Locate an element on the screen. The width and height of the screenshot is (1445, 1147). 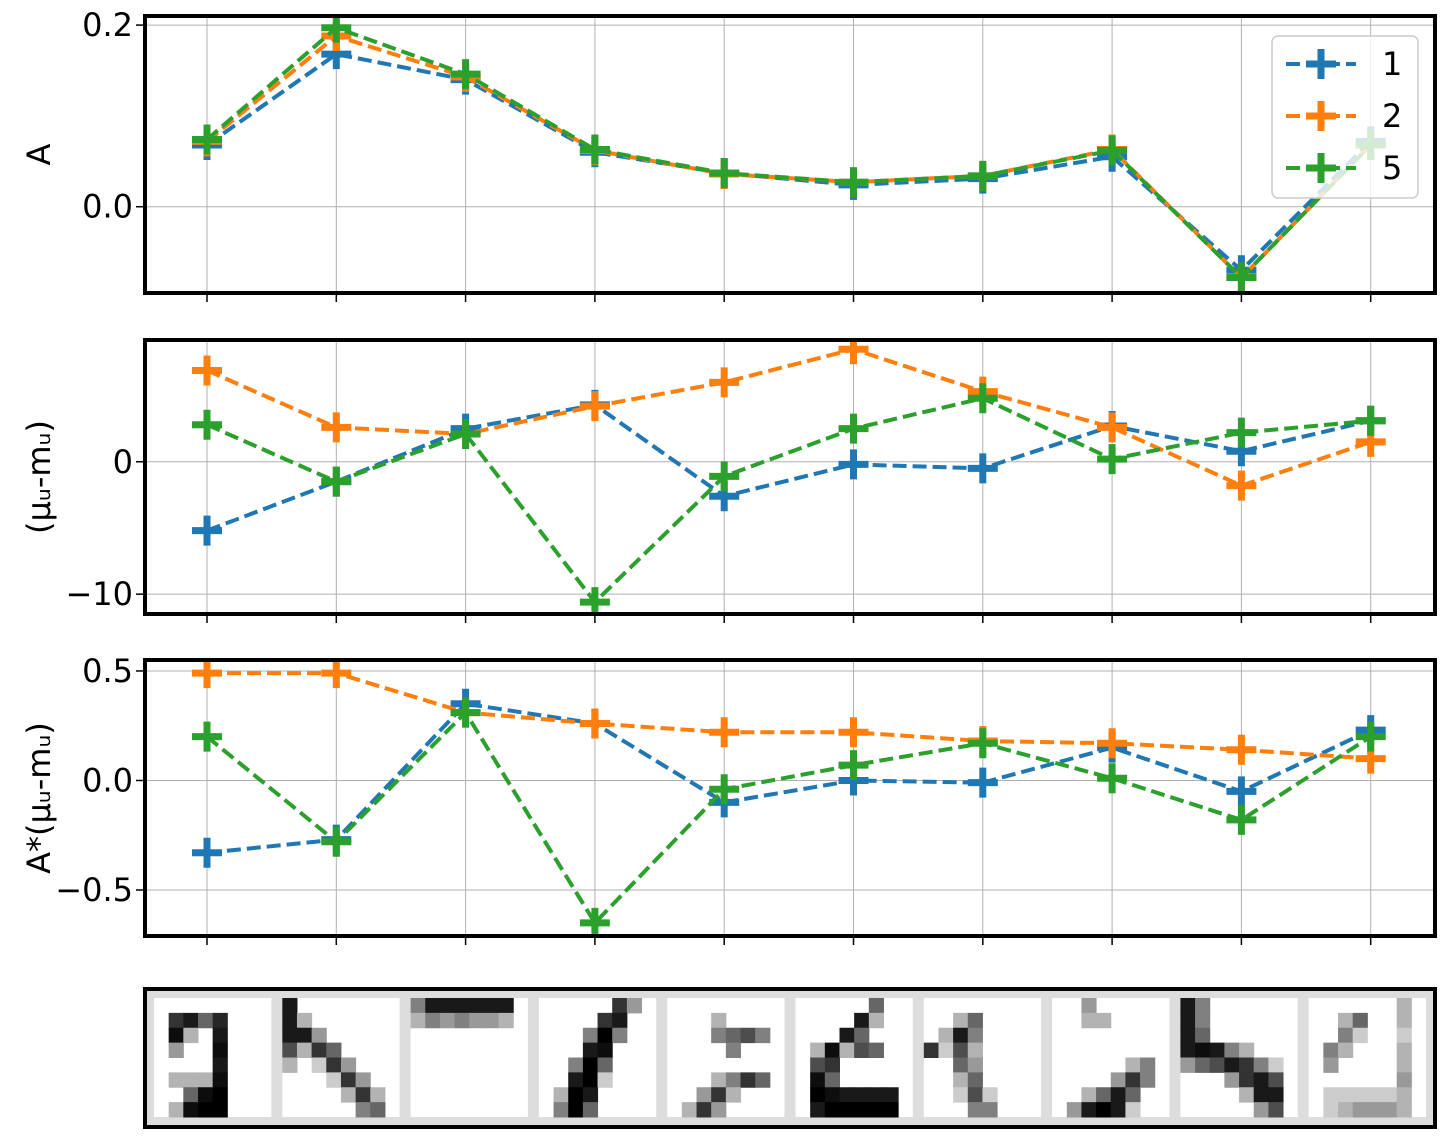
patch-strip-frame is located at coordinates (790, 1058).